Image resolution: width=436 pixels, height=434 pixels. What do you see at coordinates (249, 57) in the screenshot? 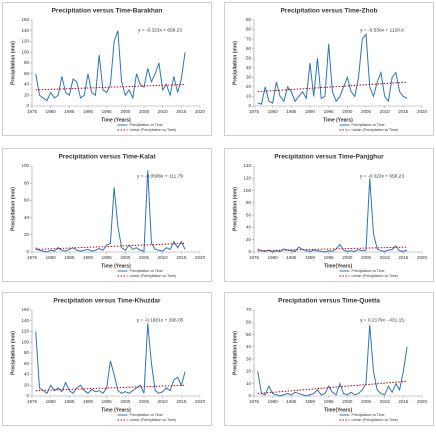
I see `y-tick-label: 50` at bounding box center [249, 57].